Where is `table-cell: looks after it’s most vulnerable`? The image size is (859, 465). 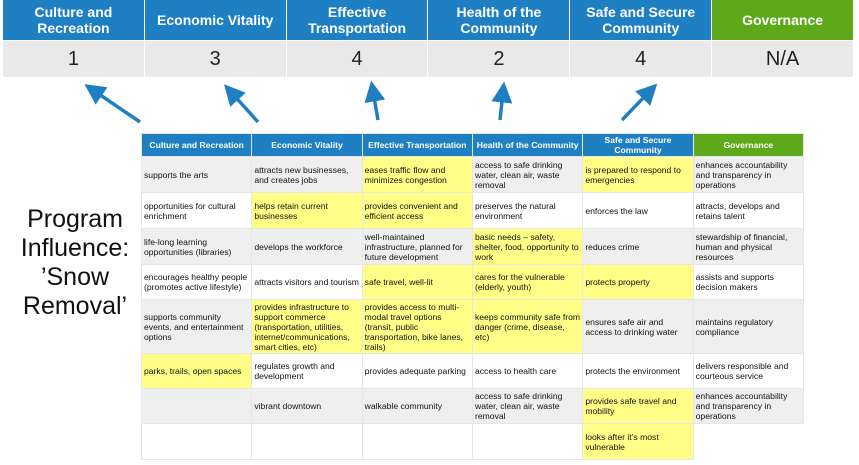 table-cell: looks after it’s most vulnerable is located at coordinates (638, 441).